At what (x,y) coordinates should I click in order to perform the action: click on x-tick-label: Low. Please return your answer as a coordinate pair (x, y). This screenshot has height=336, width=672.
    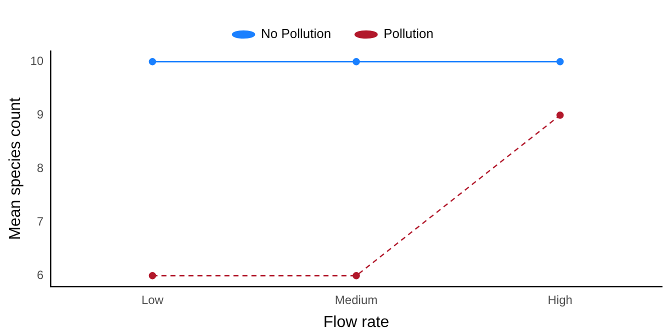
    Looking at the image, I should click on (152, 299).